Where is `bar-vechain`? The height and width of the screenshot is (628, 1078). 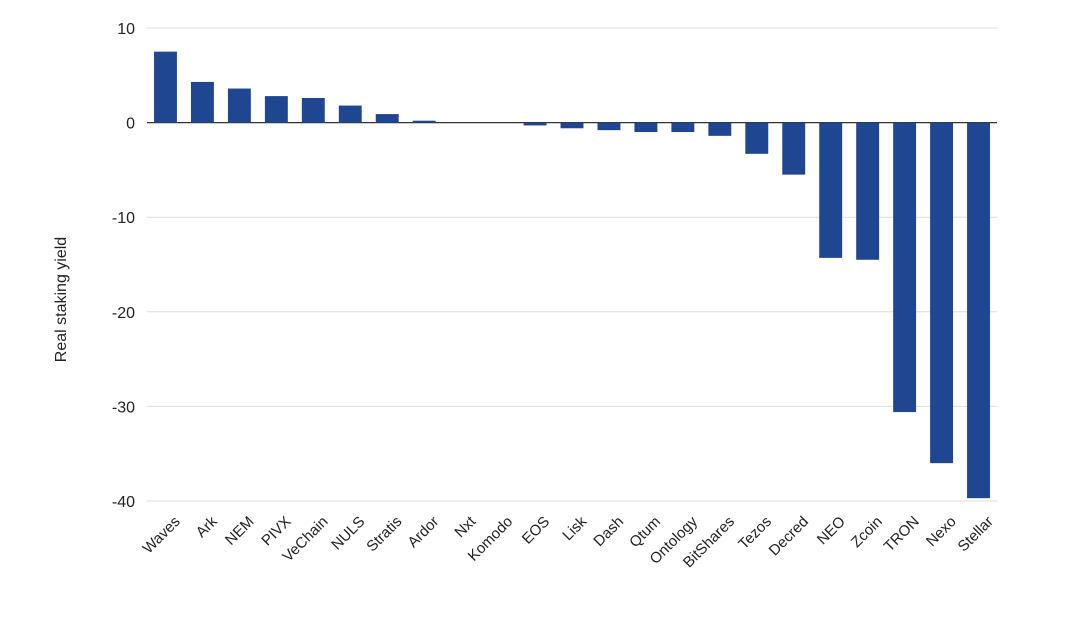 bar-vechain is located at coordinates (313, 110).